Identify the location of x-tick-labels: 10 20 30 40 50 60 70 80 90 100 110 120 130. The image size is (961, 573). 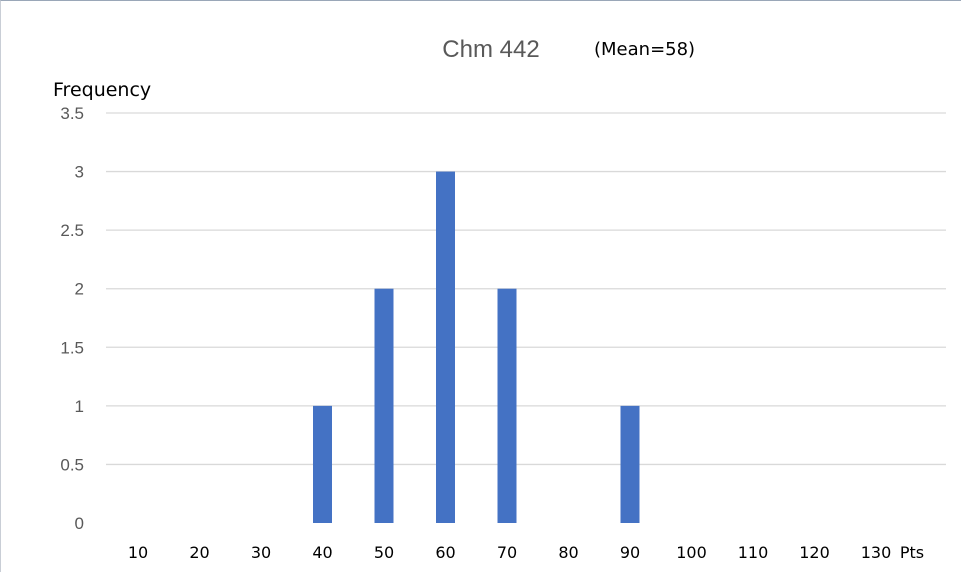
(509, 552).